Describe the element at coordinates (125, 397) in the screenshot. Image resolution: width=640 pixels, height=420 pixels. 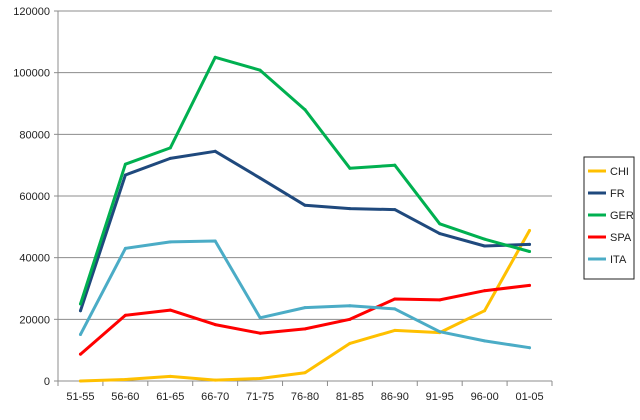
I see `x-tick-label: 56-60` at that location.